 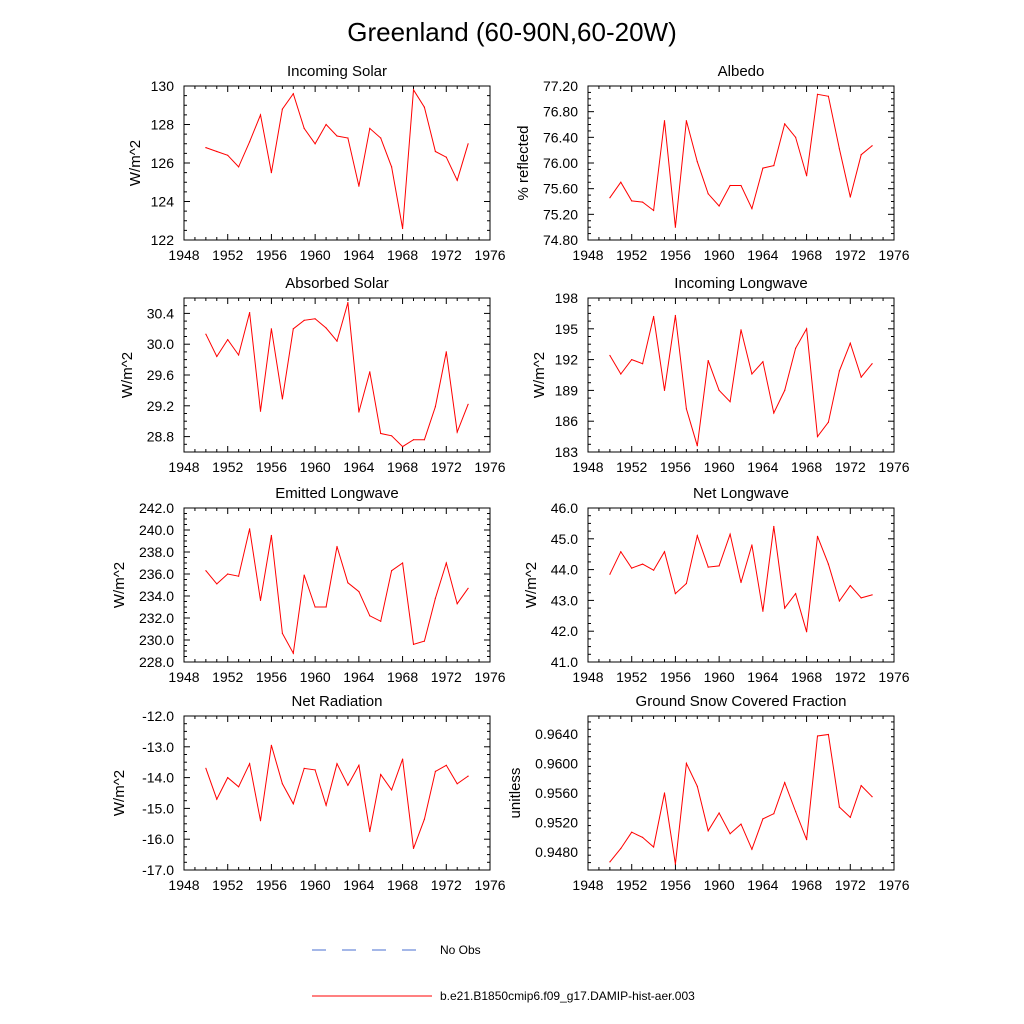 I want to click on y-tick-label: 230.0, so click(x=156, y=640).